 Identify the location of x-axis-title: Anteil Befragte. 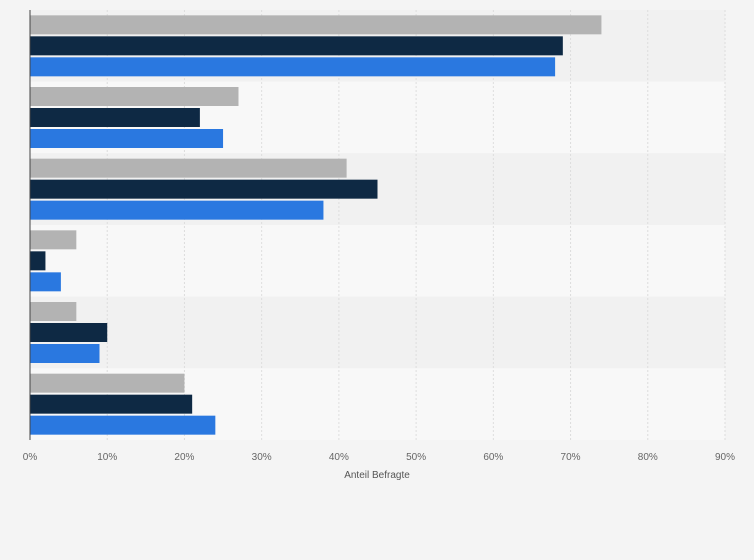
(377, 475).